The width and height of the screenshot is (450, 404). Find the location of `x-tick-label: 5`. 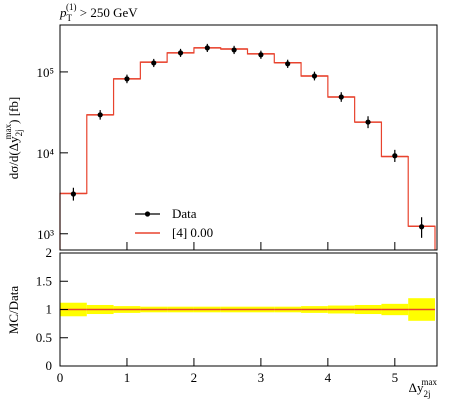

x-tick-label: 5 is located at coordinates (395, 377).